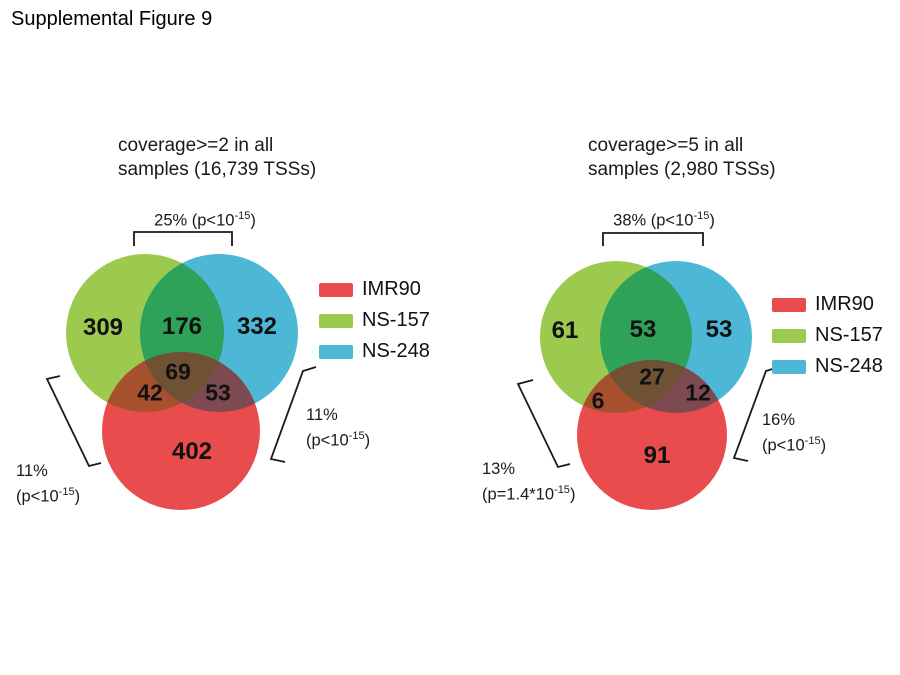  What do you see at coordinates (783, 445) in the screenshot?
I see `venn2-right-annotation-pre: (p<10` at bounding box center [783, 445].